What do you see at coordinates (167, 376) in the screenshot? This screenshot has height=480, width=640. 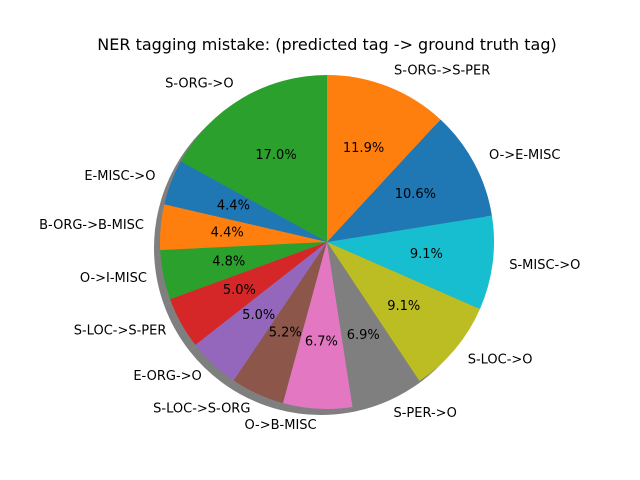 I see `slice-label-e-org-o: E-ORG->O` at bounding box center [167, 376].